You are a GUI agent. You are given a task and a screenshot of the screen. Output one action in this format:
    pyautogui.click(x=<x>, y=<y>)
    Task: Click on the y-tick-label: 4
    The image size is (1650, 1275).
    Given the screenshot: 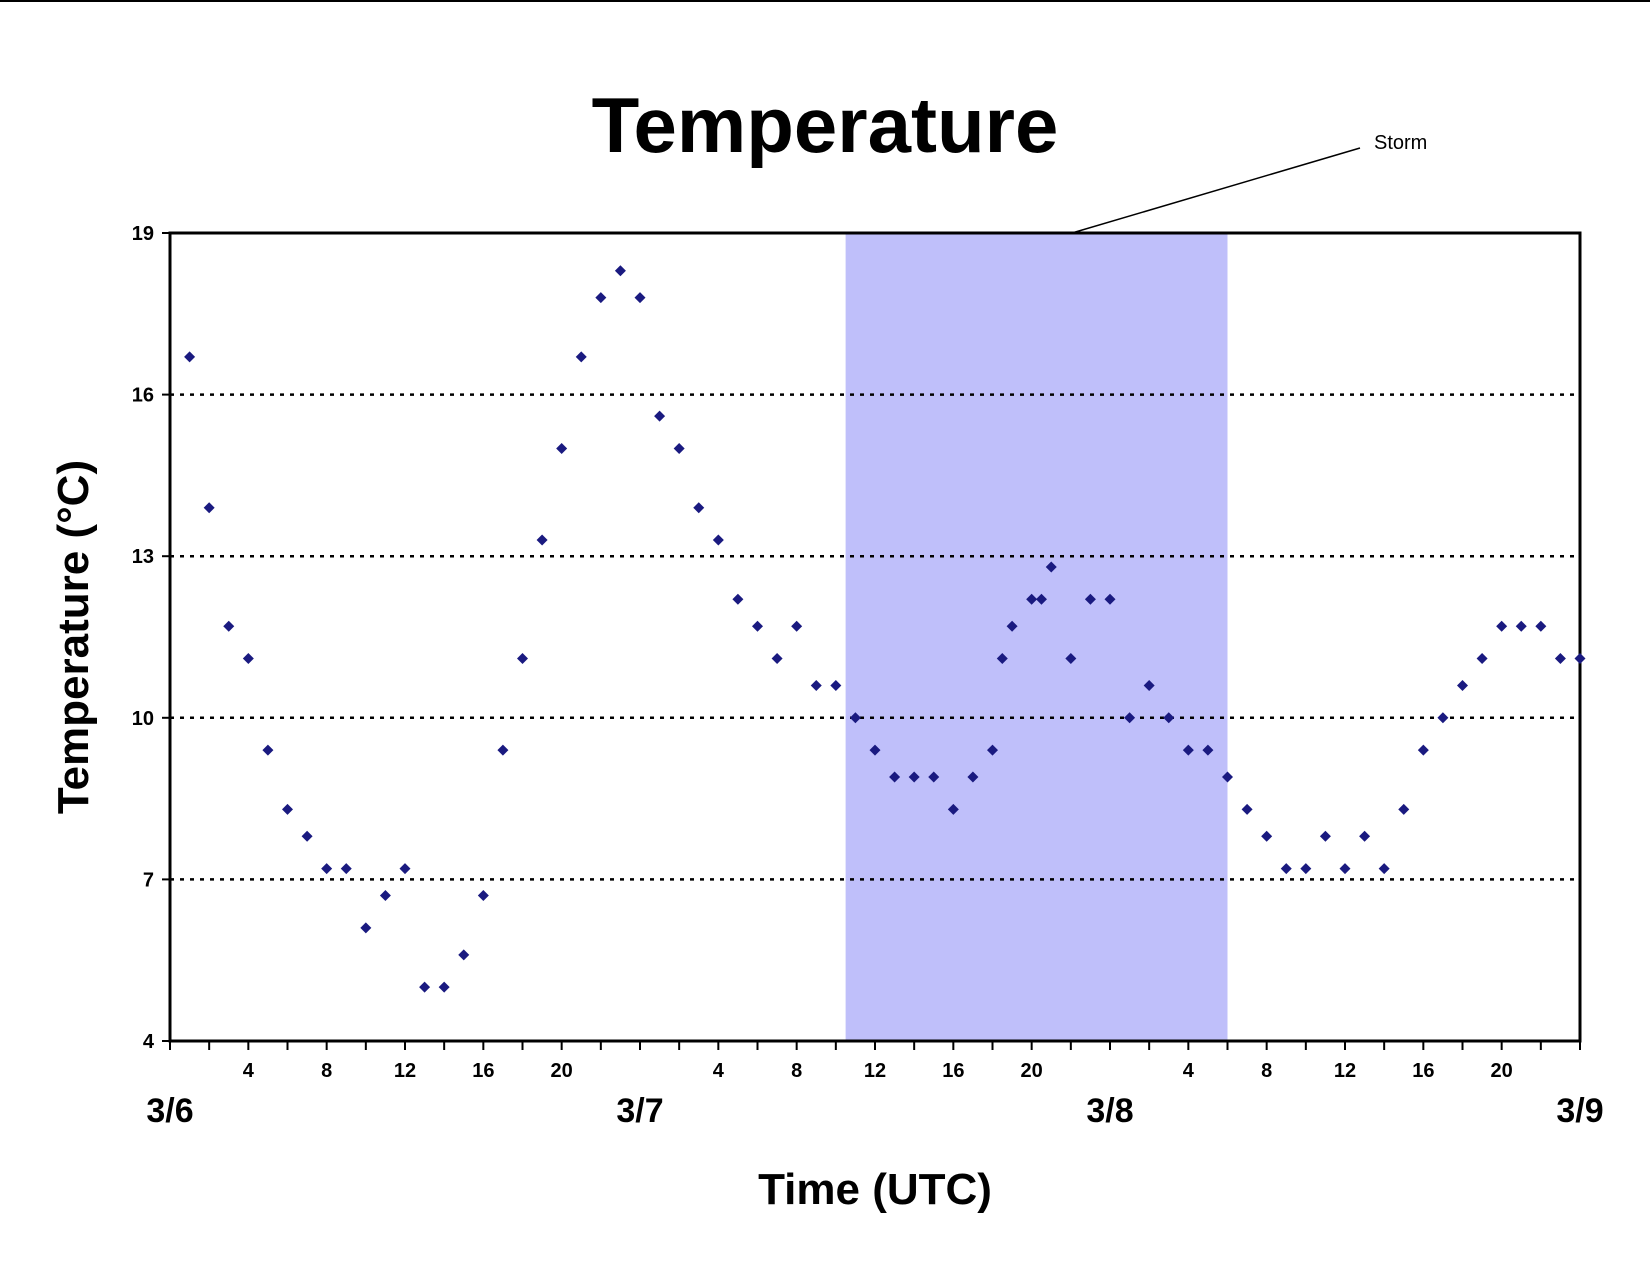 What is the action you would take?
    pyautogui.click(x=149, y=1042)
    